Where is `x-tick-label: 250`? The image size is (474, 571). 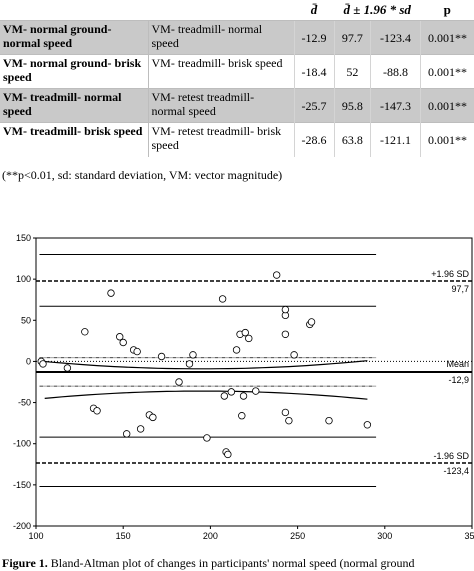 x-tick-label: 250 is located at coordinates (297, 536).